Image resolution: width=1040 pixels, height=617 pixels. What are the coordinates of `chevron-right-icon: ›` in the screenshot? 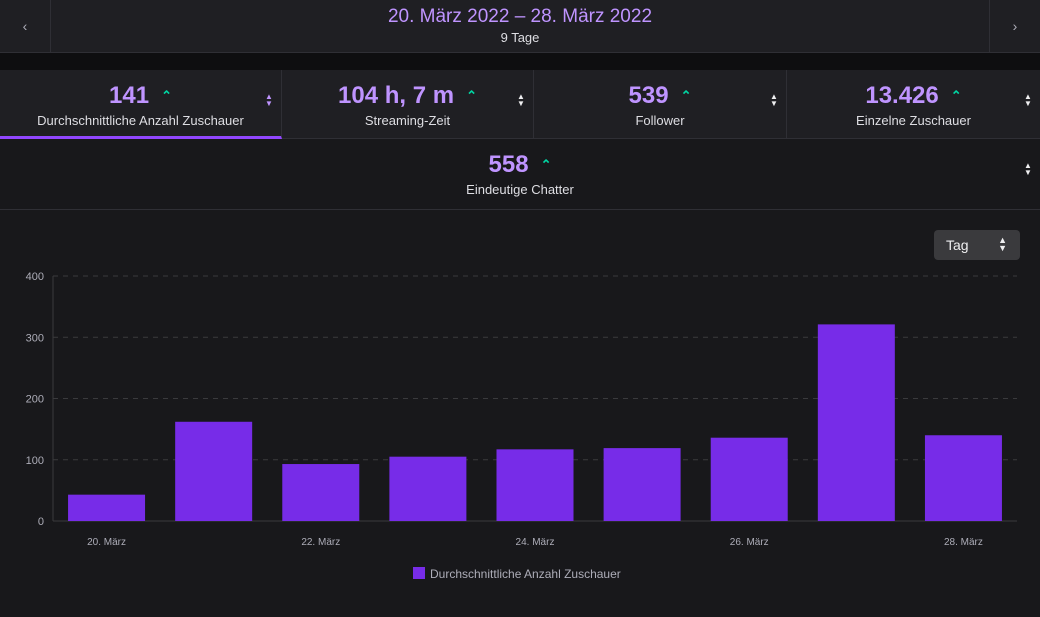 It's located at (1015, 26).